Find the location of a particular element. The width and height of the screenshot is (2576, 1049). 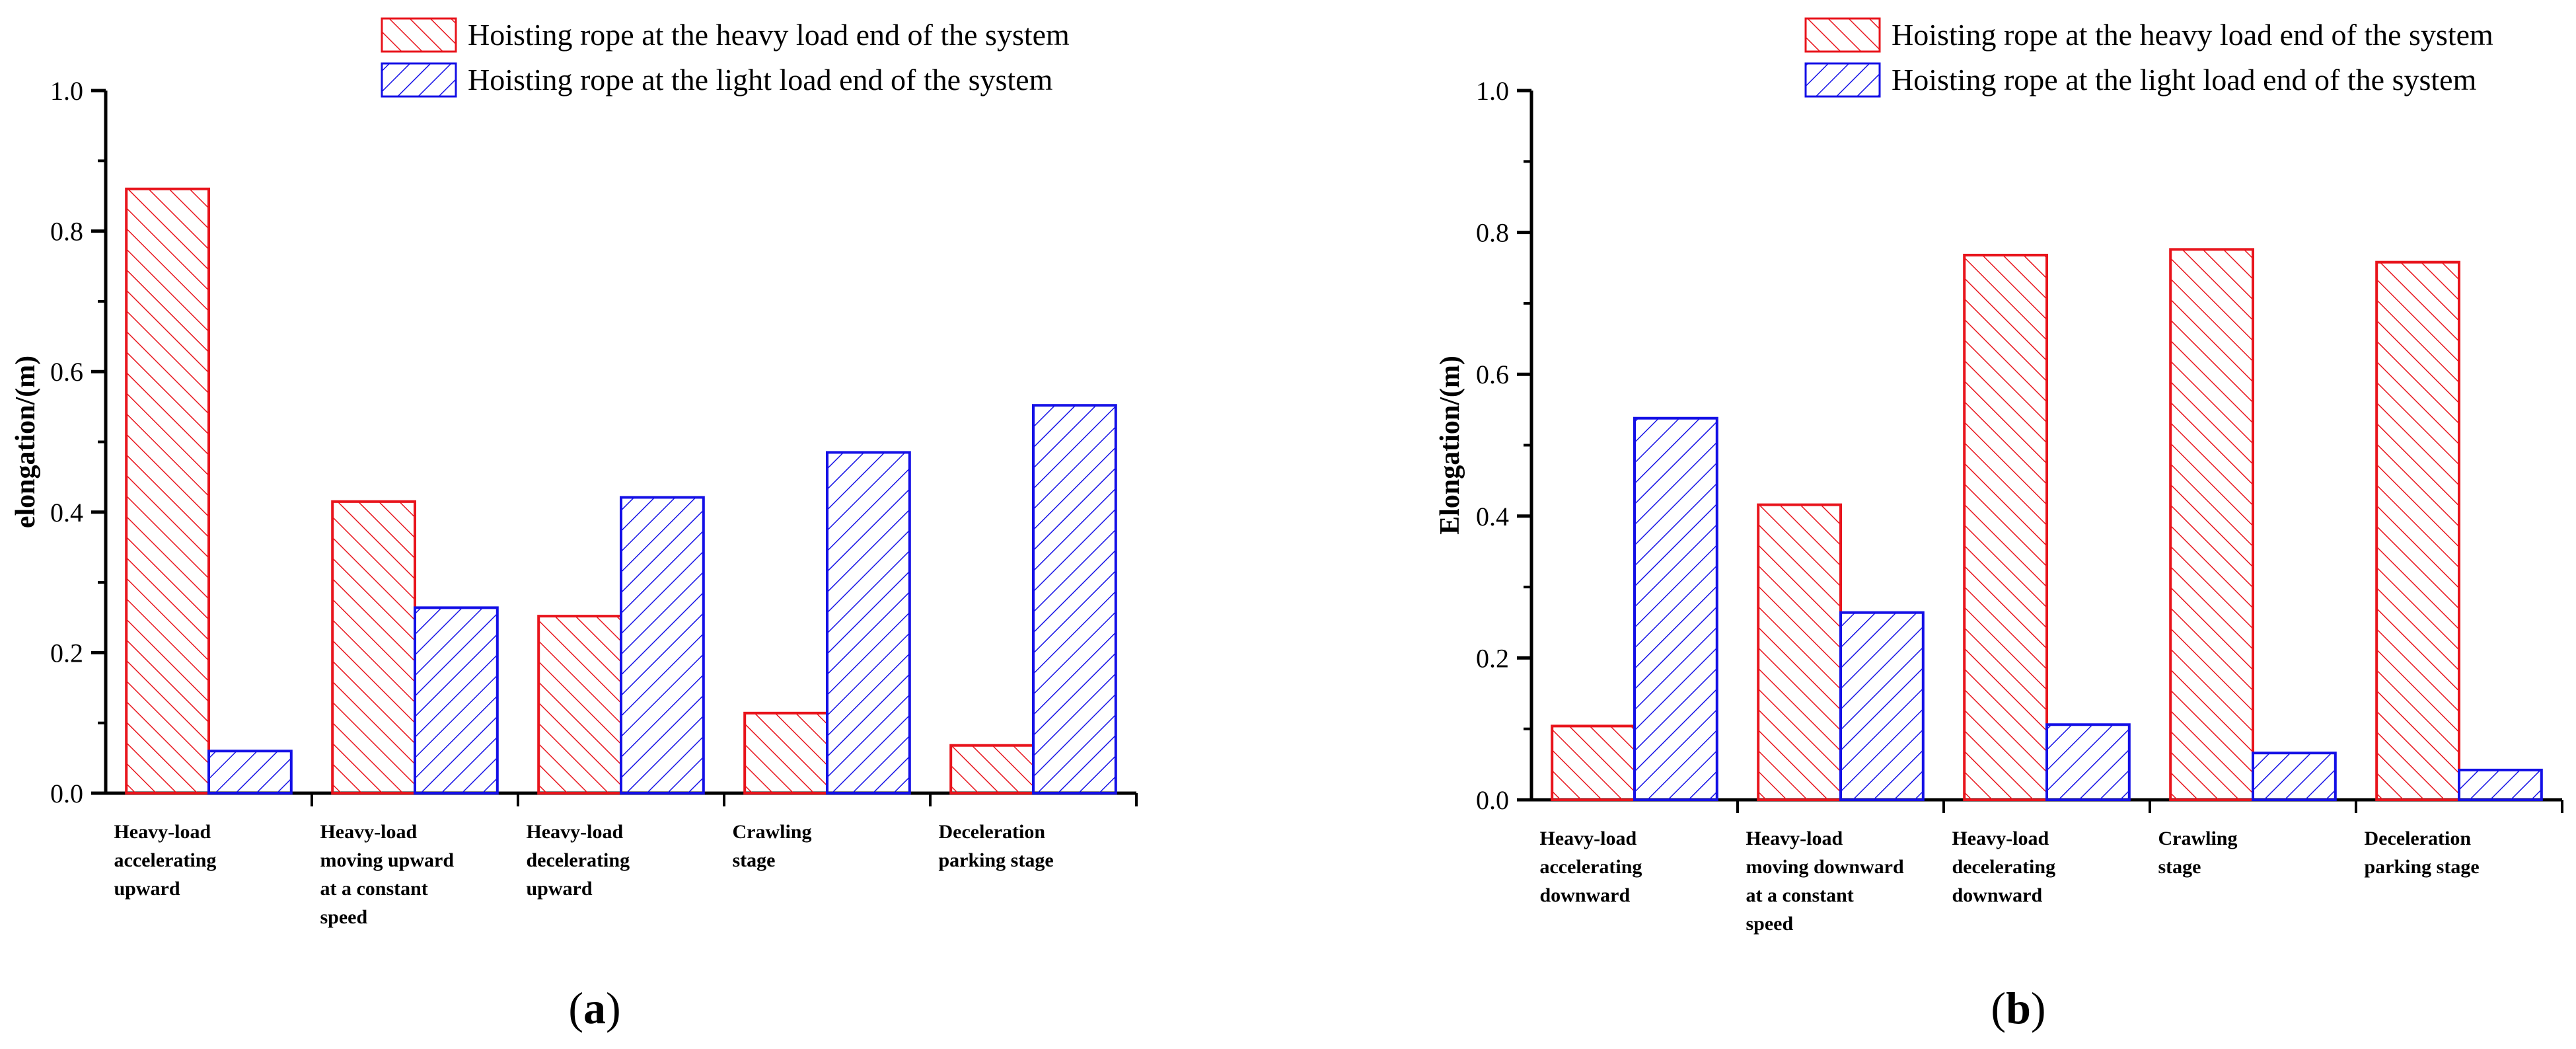

category-label-line: moving downward is located at coordinates (1825, 867).